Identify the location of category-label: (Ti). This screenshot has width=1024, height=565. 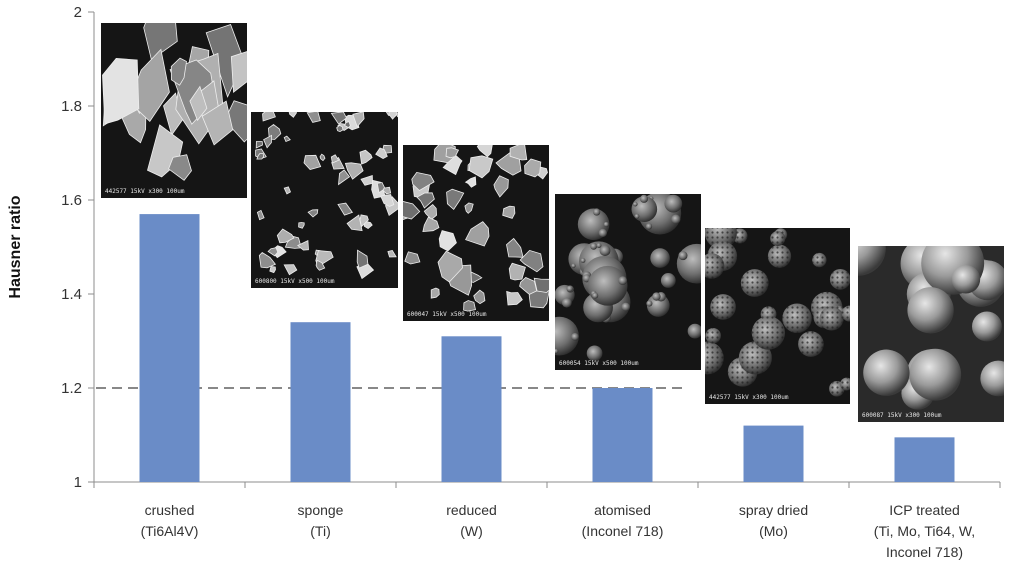
(320, 531).